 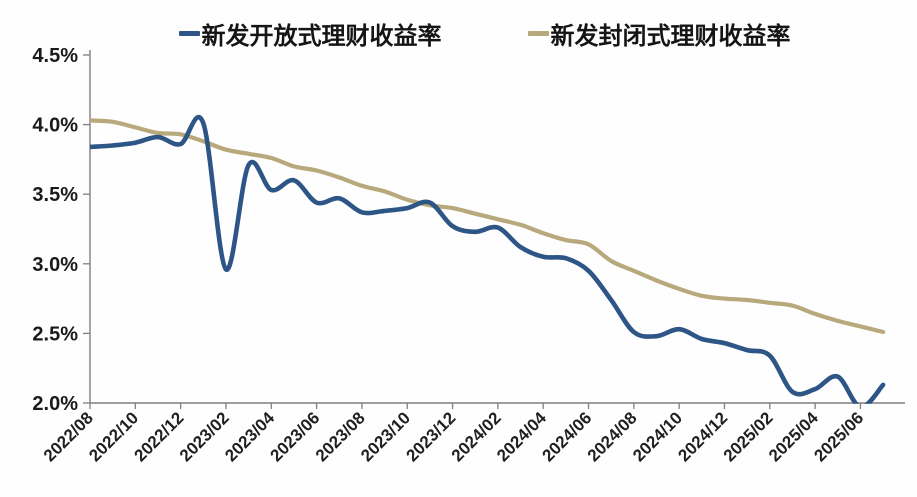 What do you see at coordinates (55, 56) in the screenshot?
I see `y-axis-label: 4.5%` at bounding box center [55, 56].